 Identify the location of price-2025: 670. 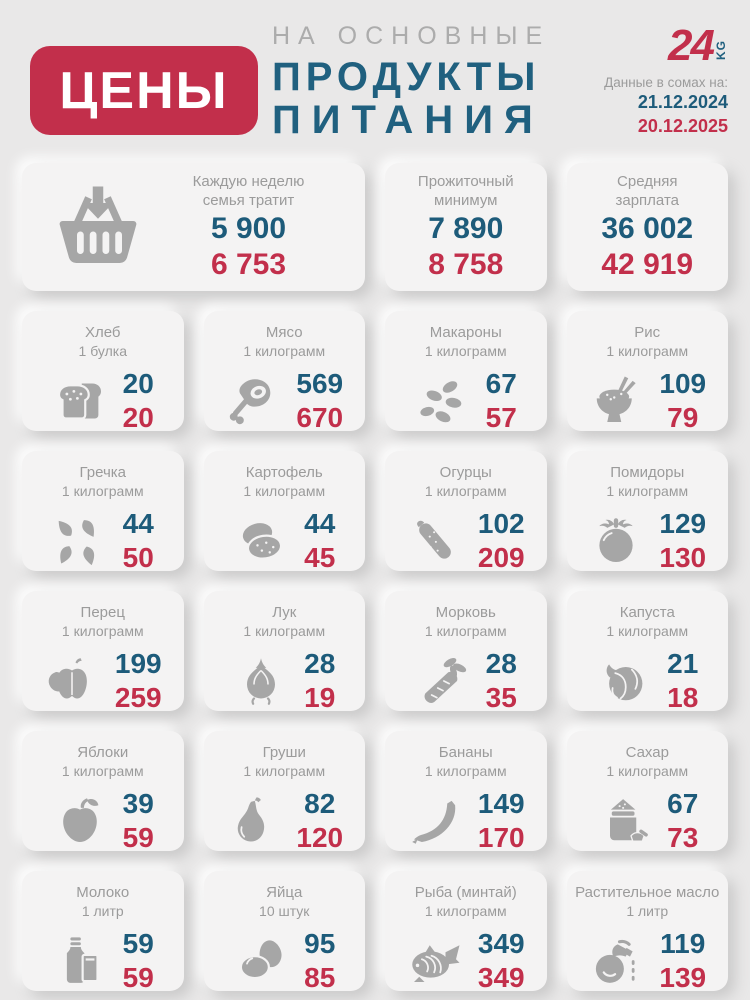
(320, 417).